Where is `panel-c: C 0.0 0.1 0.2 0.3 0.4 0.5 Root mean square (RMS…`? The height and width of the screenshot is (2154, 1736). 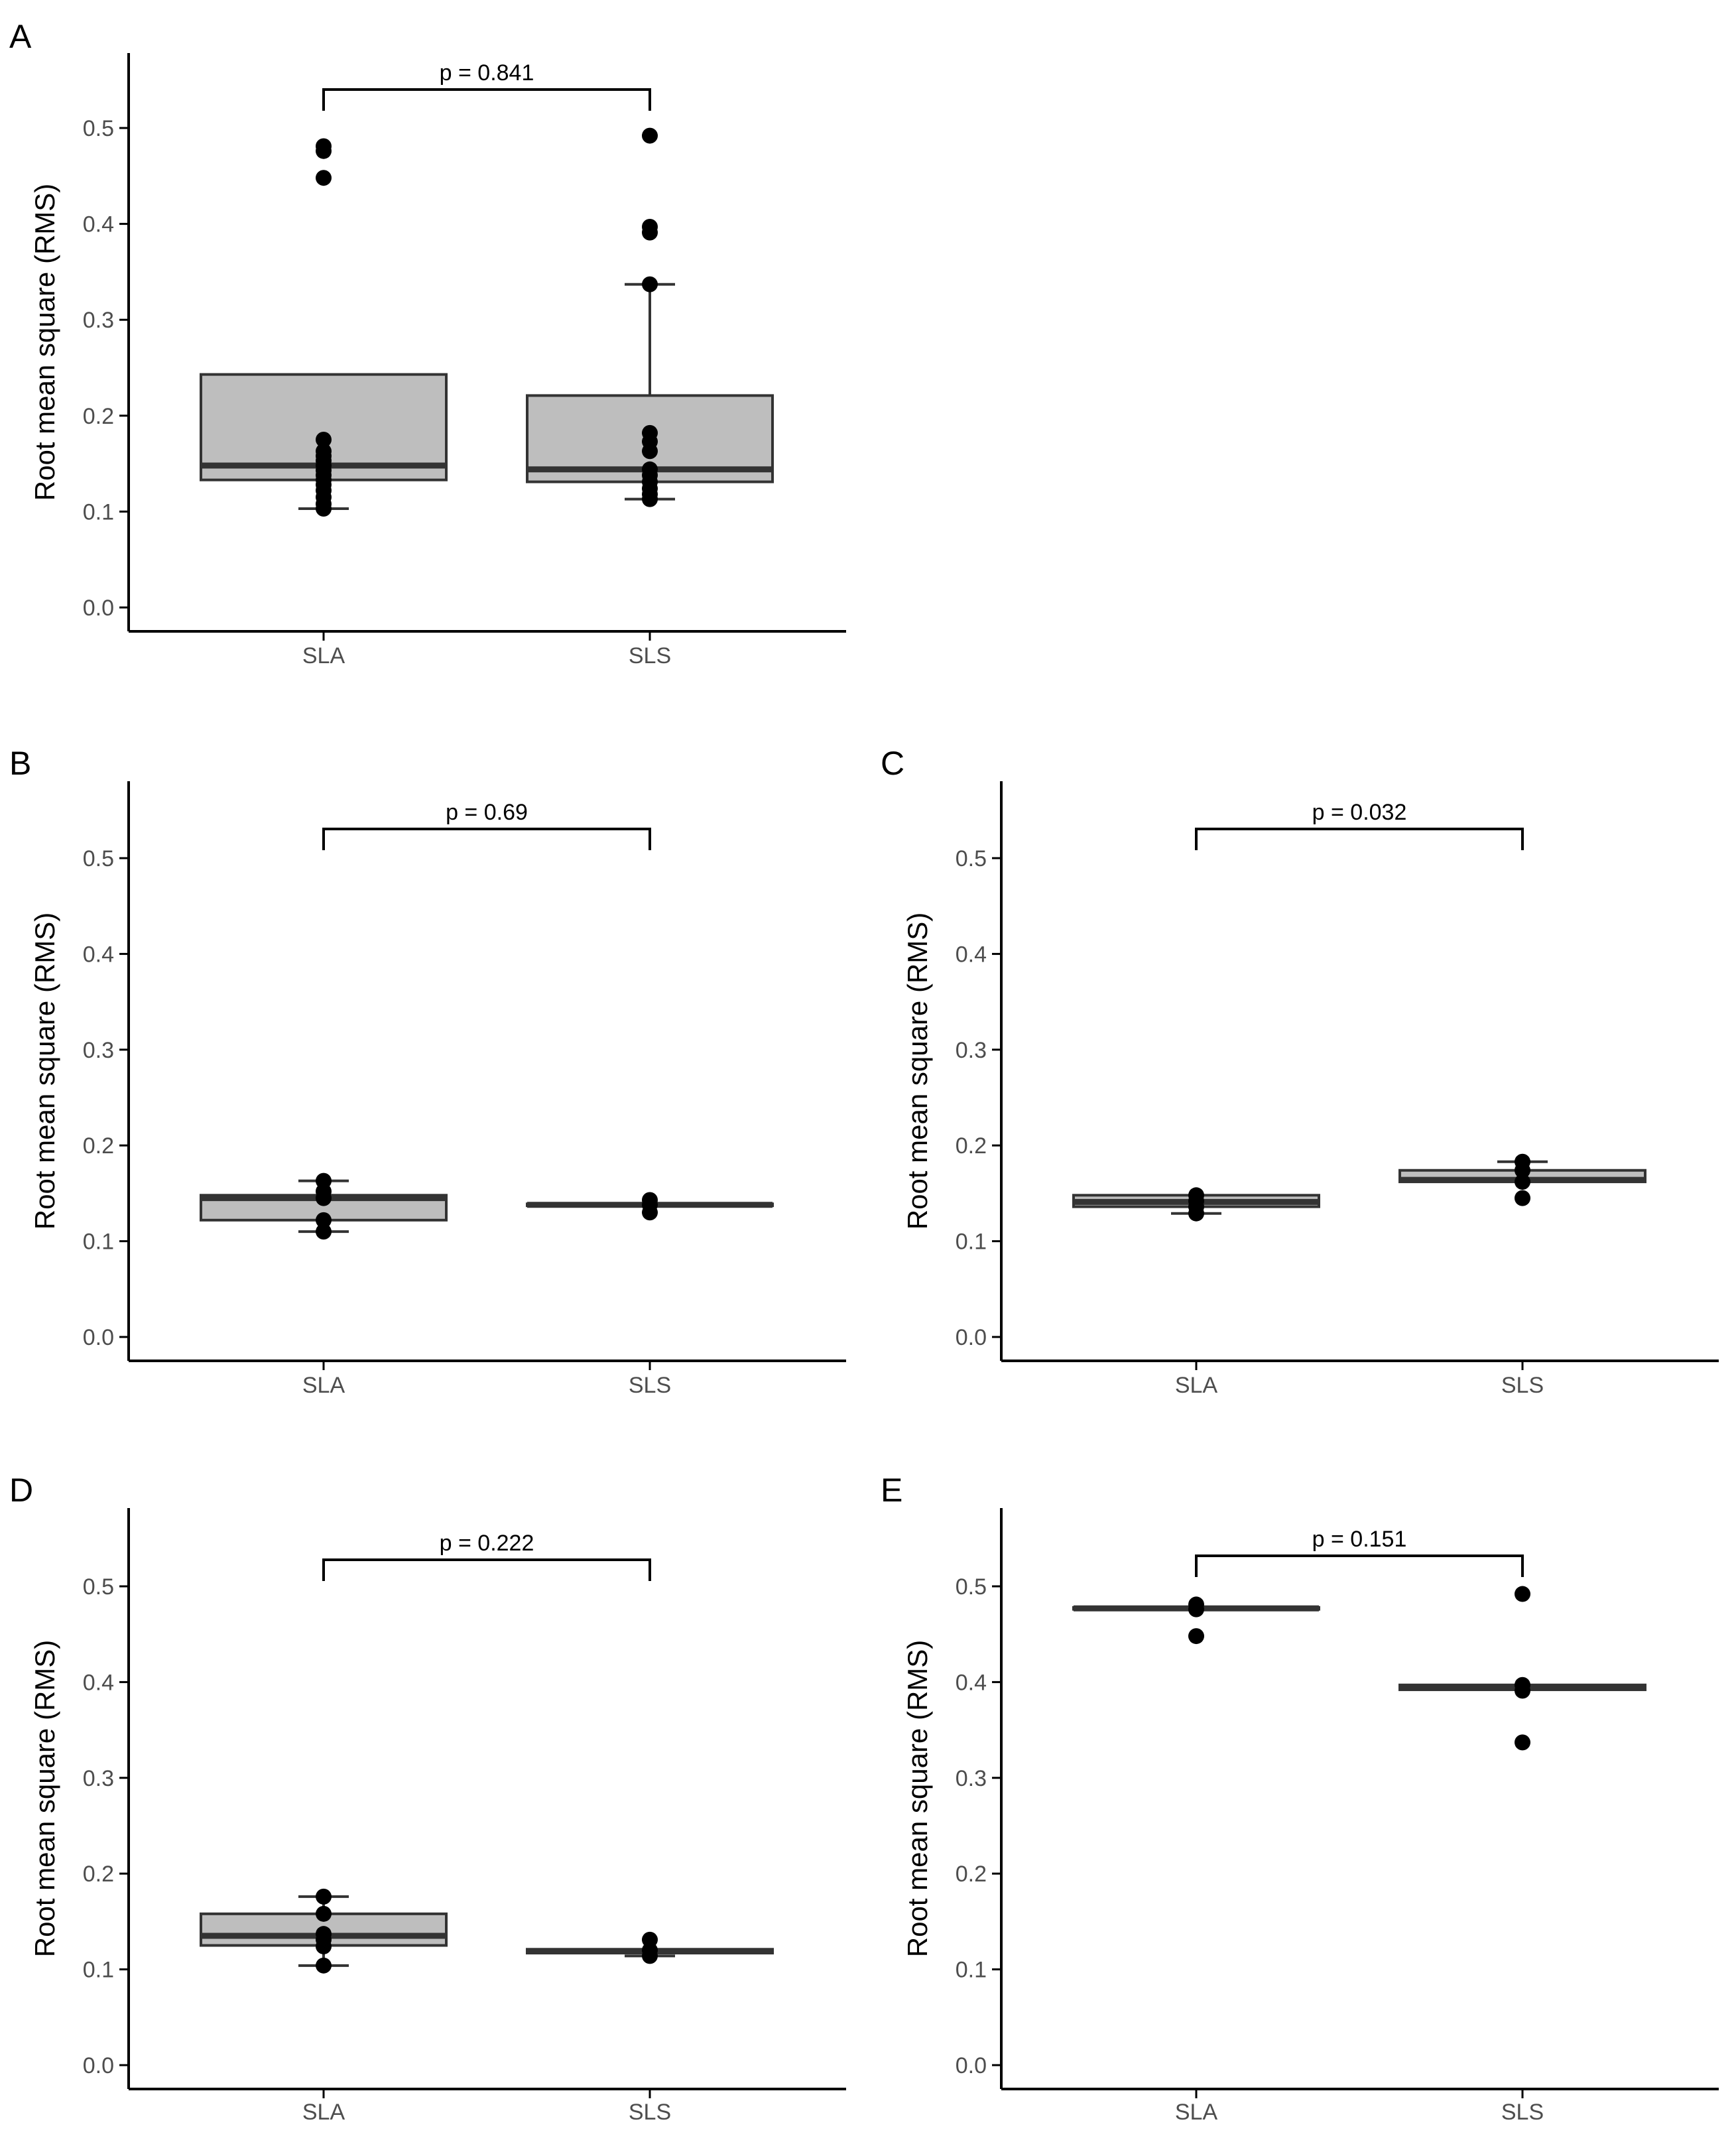 panel-c: C 0.0 0.1 0.2 0.3 0.4 0.5 Root mean square (RMS… is located at coordinates (1300, 1071).